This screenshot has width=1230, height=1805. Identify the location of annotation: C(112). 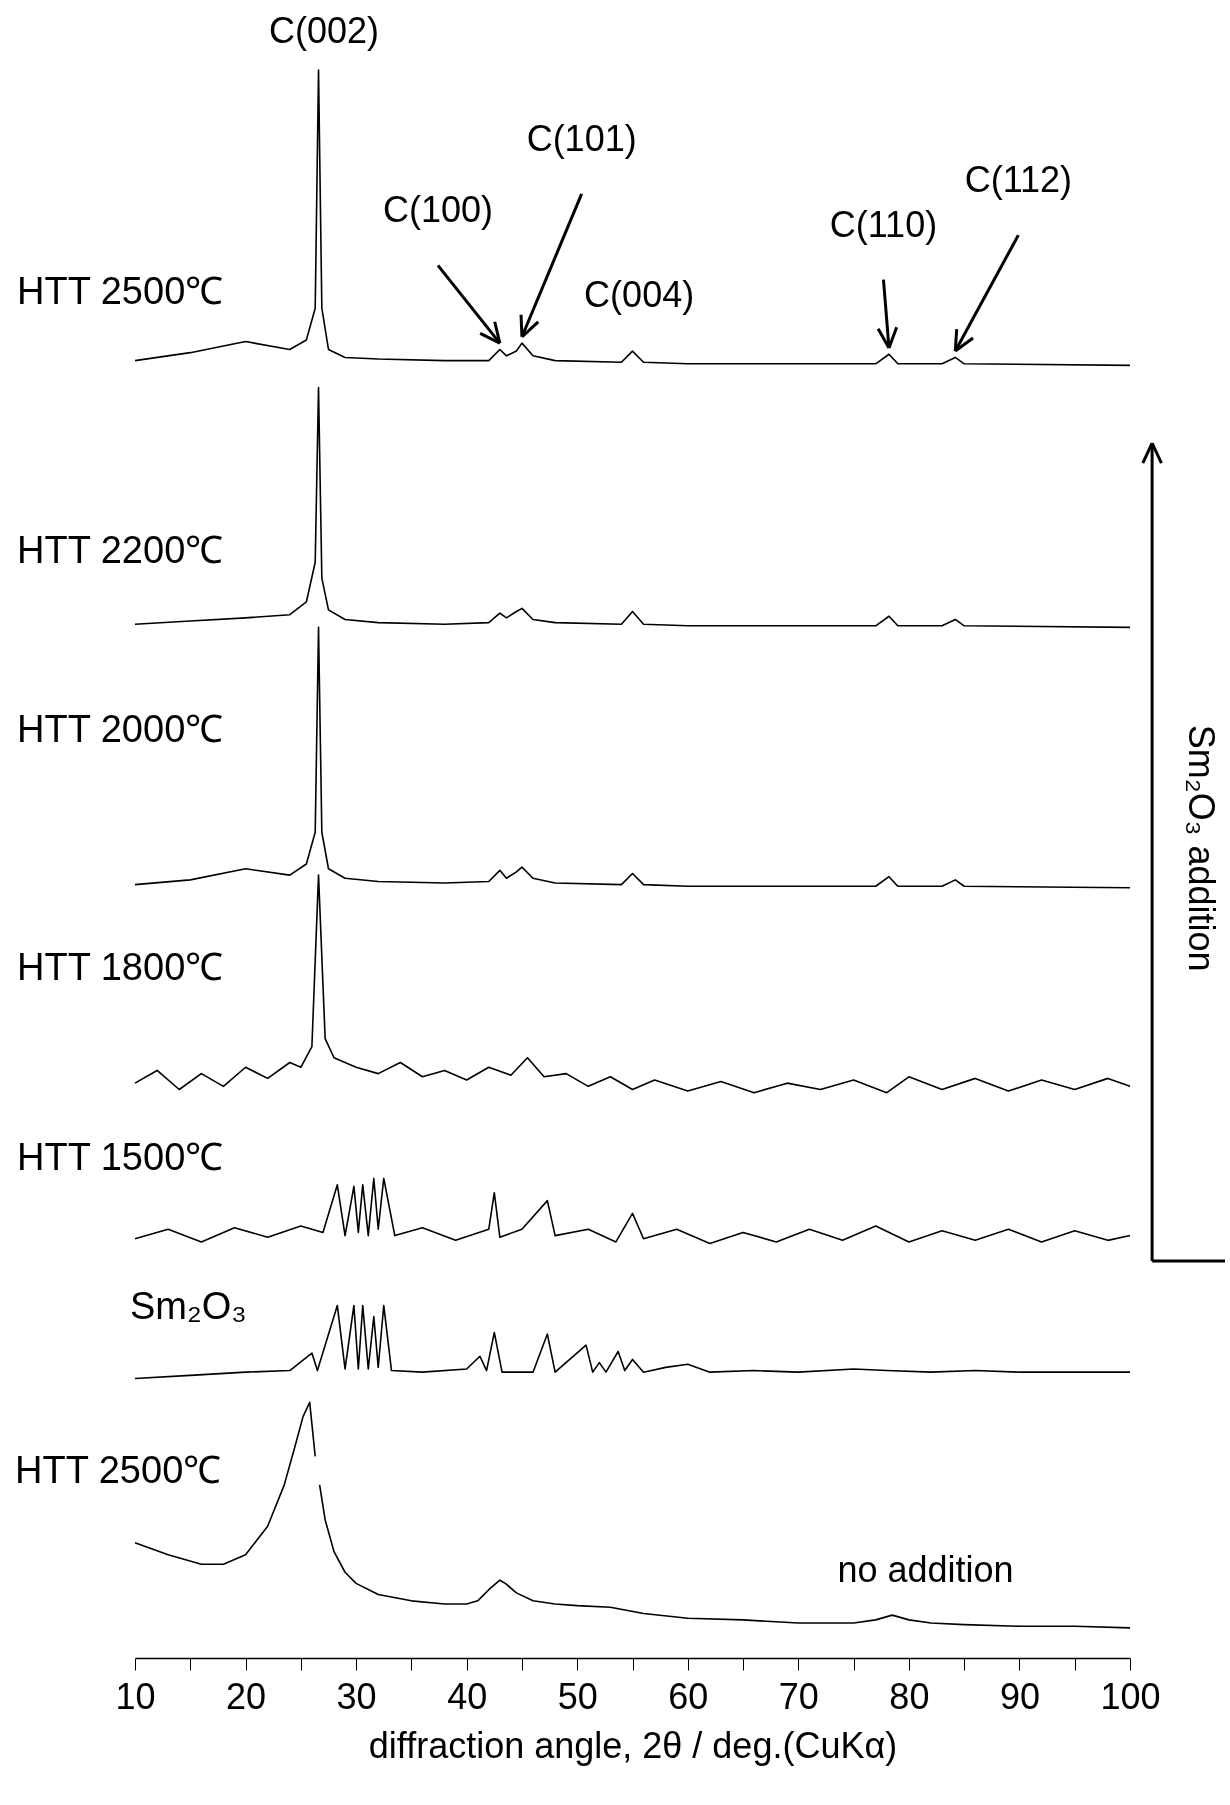
(1018, 180).